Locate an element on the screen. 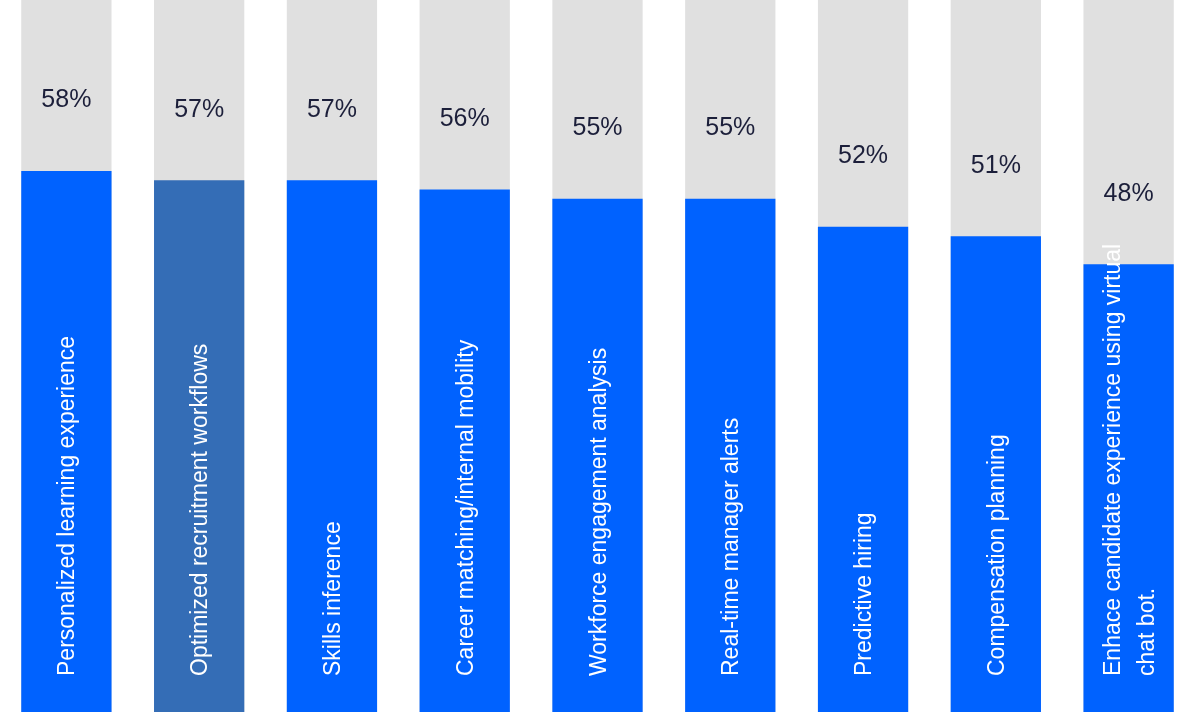  x-tick-label: Career matching/internal mobility is located at coordinates (464, 507).